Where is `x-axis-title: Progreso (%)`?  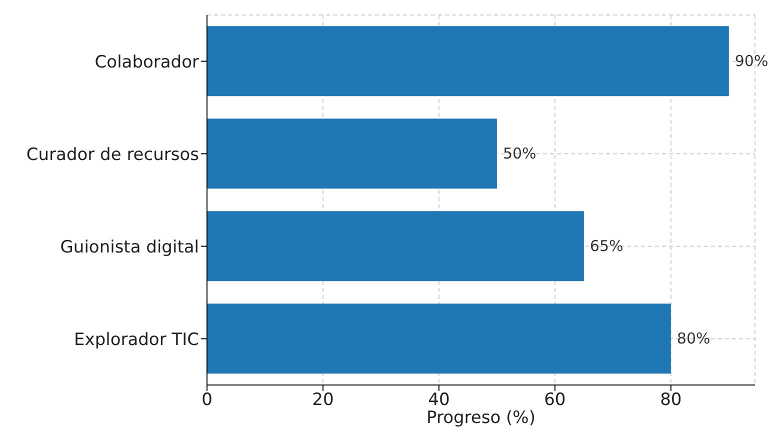
x-axis-title: Progreso (%) is located at coordinates (481, 418).